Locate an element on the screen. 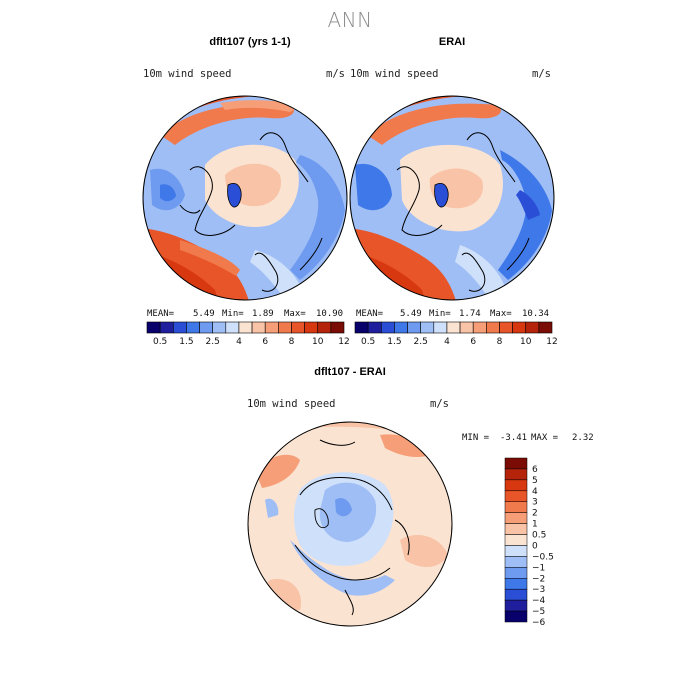 Image resolution: width=700 pixels, height=700 pixels. diff-colorbar-tick-label: −3 is located at coordinates (538, 590).